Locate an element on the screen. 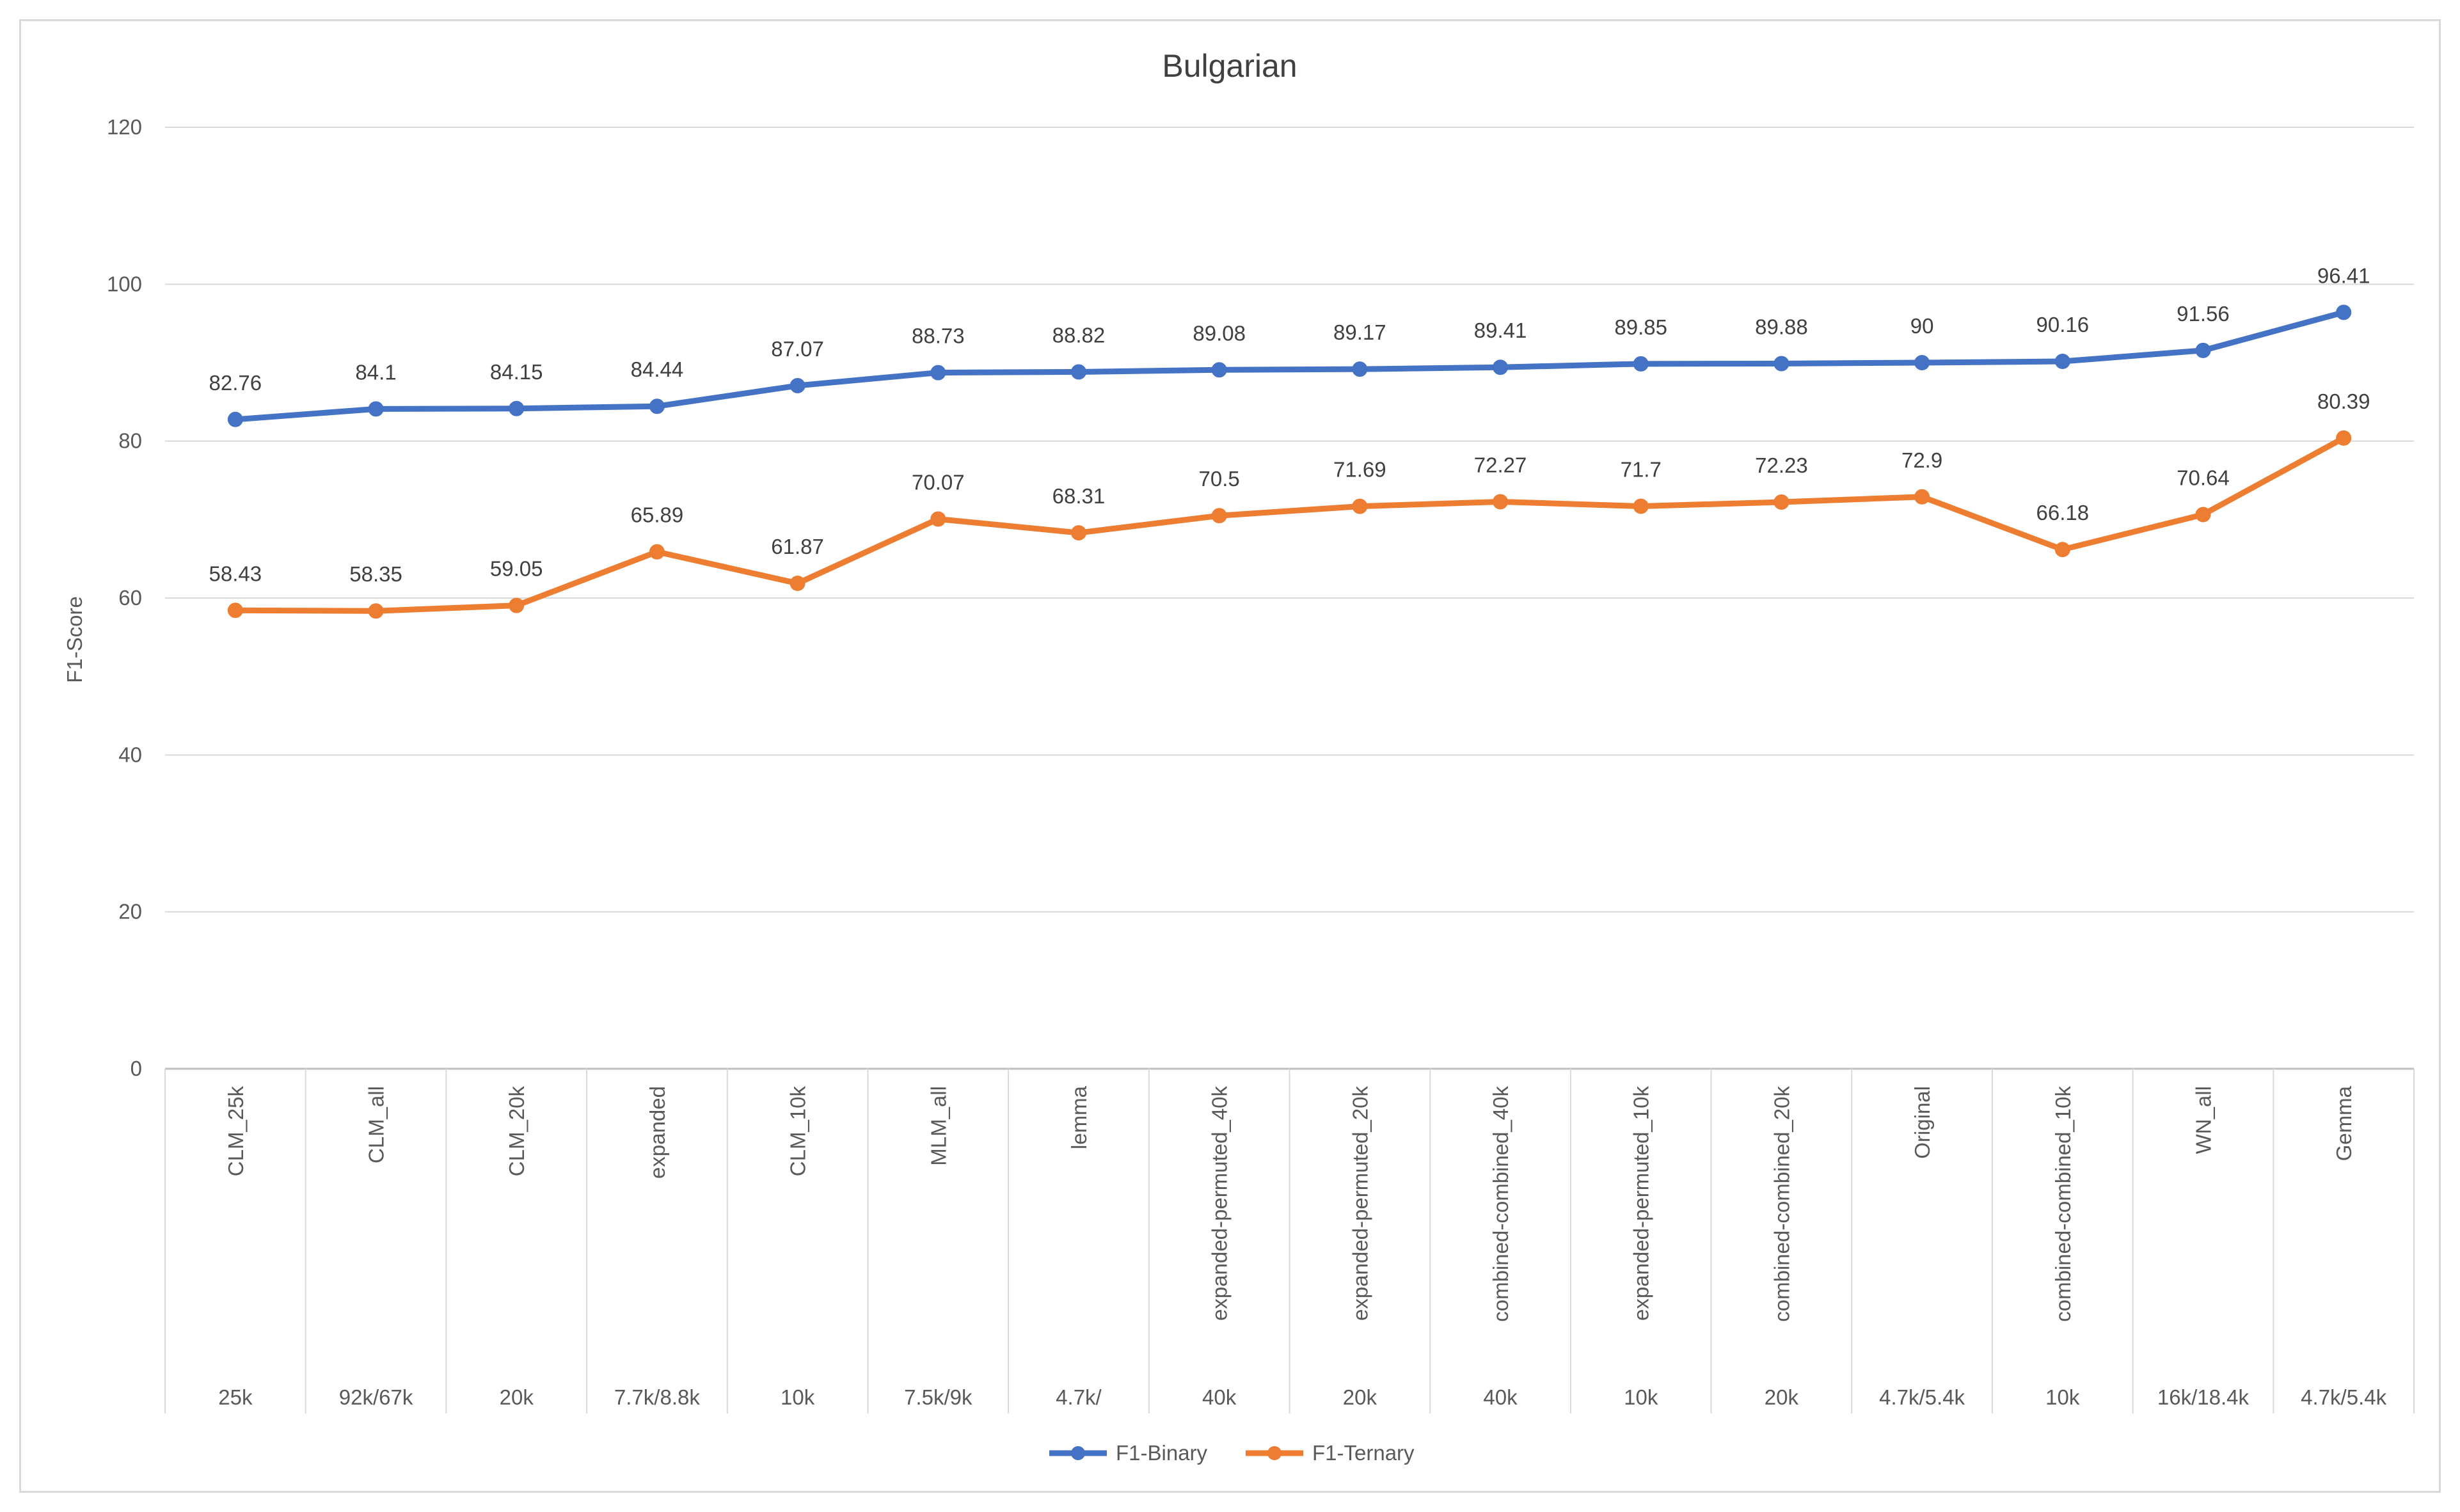  y-axis-ticks: 0 20 40 60 80 100 120 is located at coordinates (124, 597).